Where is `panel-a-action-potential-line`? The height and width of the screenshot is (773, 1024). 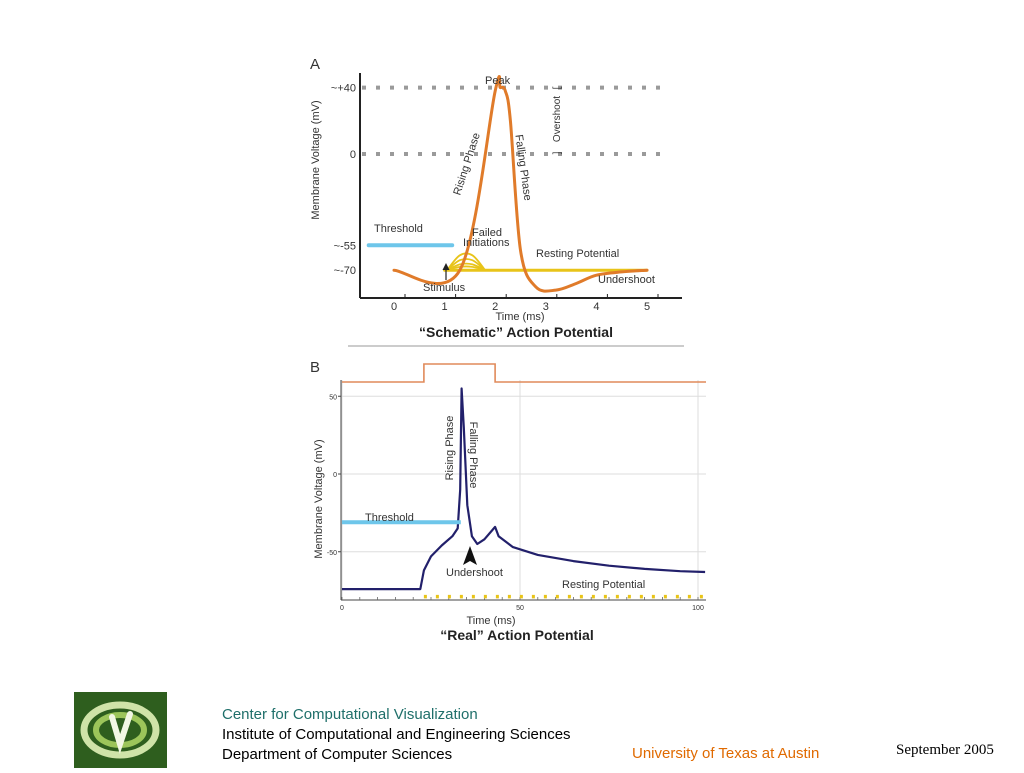
panel-a-action-potential-line is located at coordinates (520, 183).